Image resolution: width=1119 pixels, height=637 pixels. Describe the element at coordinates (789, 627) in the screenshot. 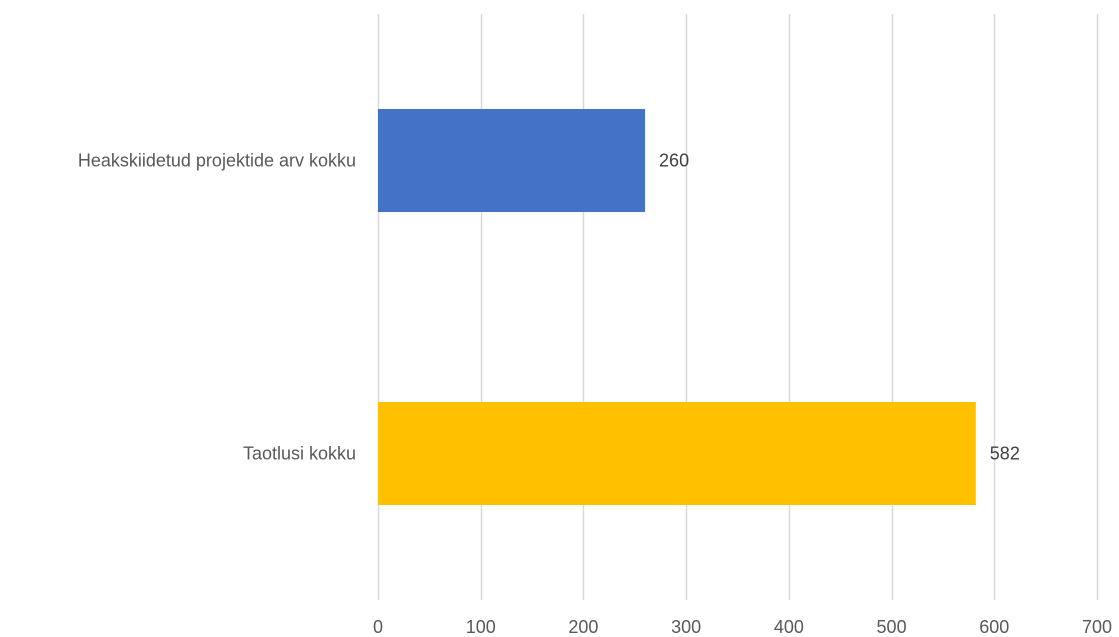

I see `x-tick-label: 400` at that location.